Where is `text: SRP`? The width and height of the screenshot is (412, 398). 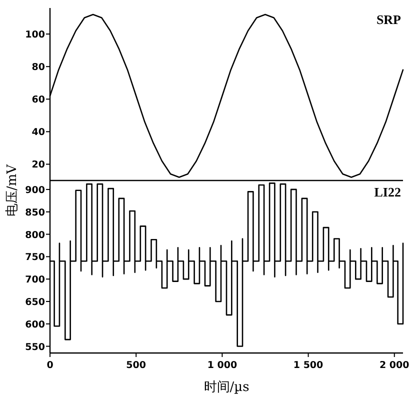
text: SRP is located at coordinates (389, 19).